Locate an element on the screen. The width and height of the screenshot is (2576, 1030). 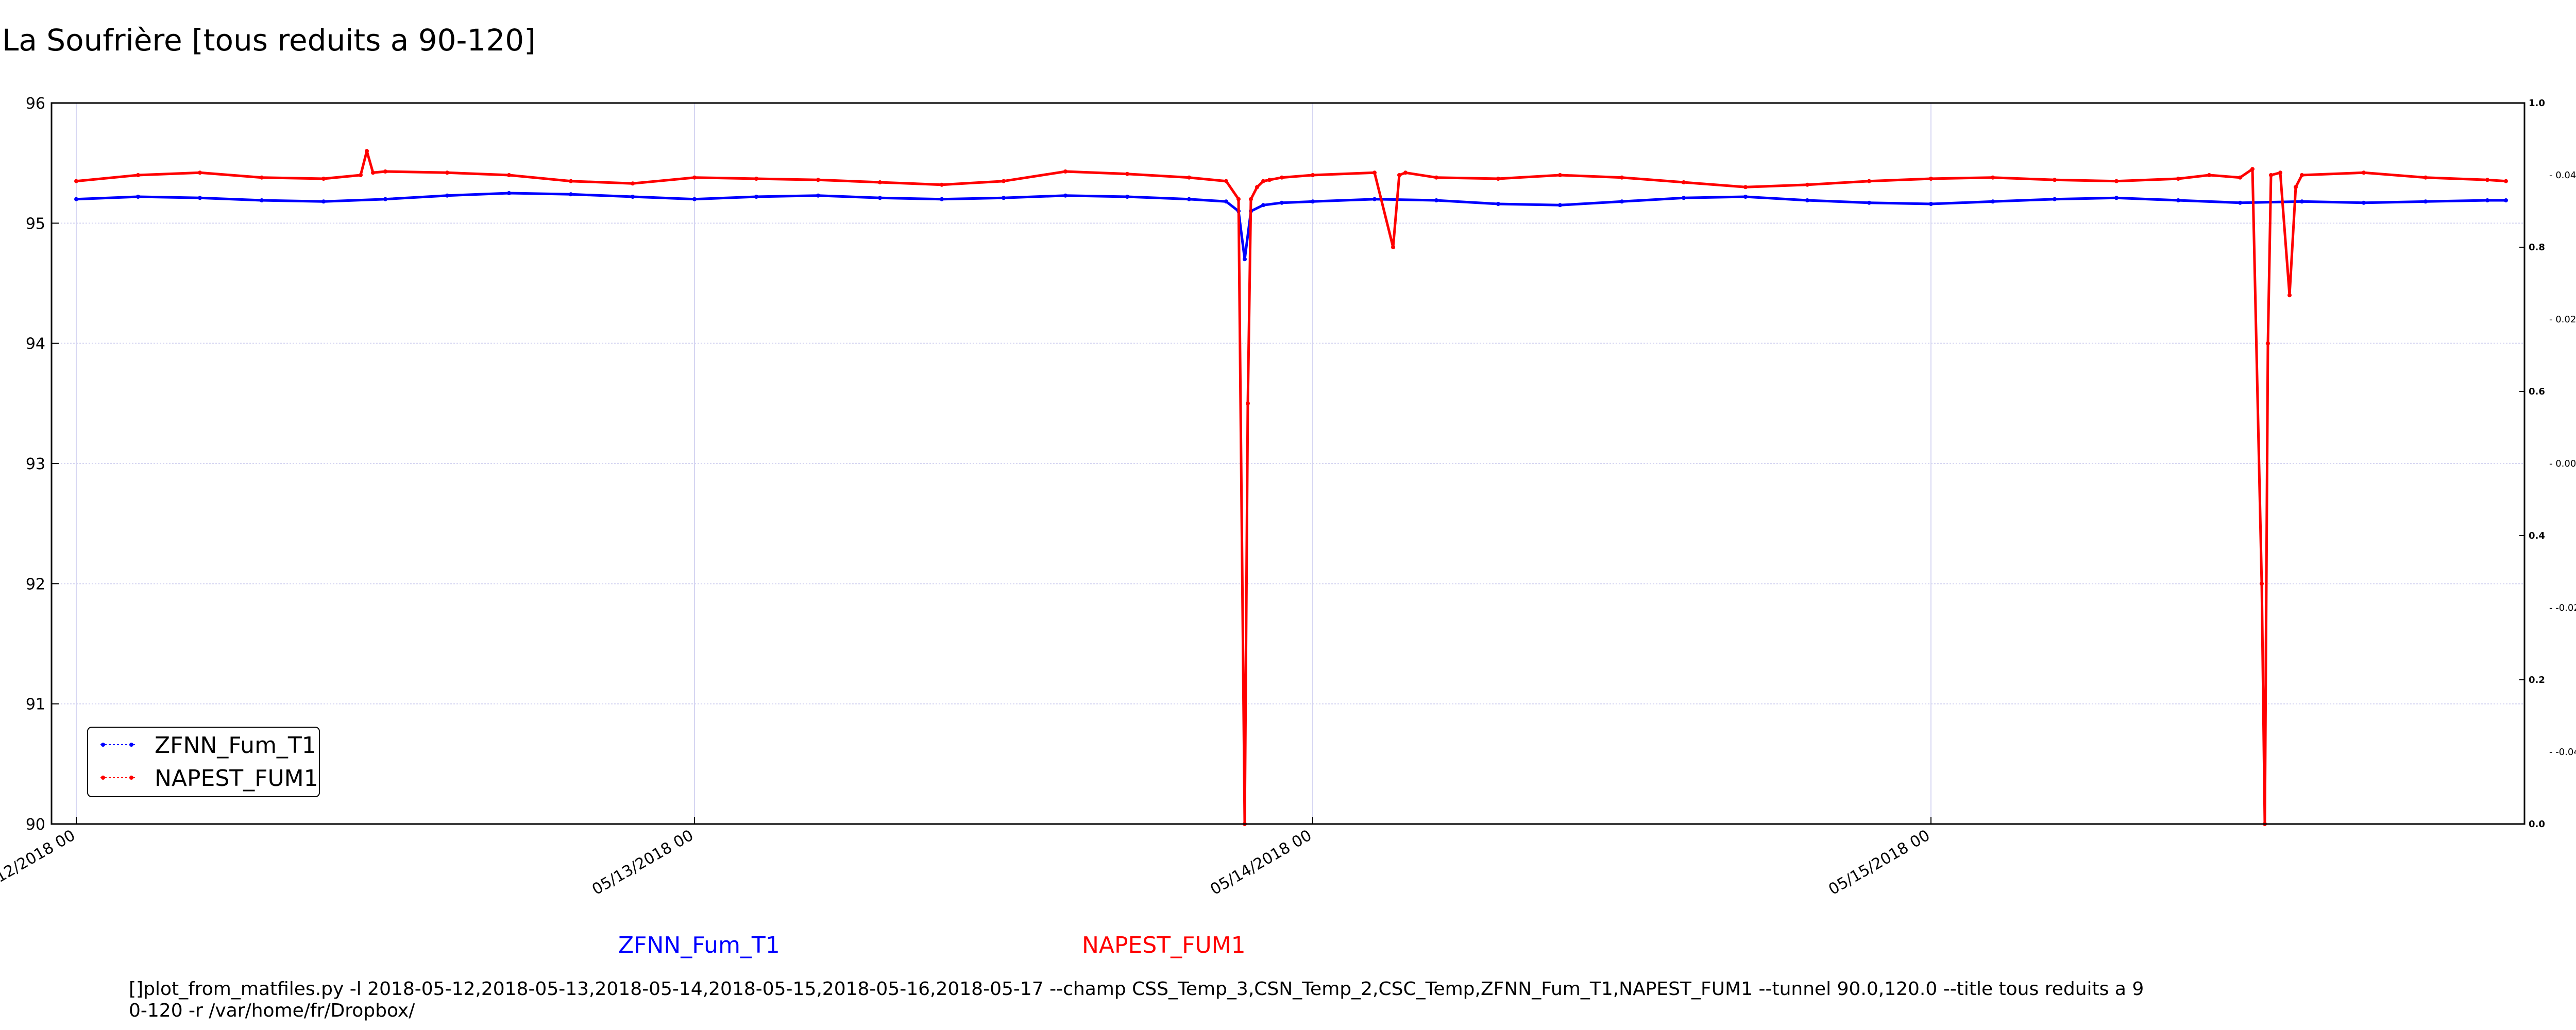
y2-tick-label: 0.2 is located at coordinates (2537, 680).